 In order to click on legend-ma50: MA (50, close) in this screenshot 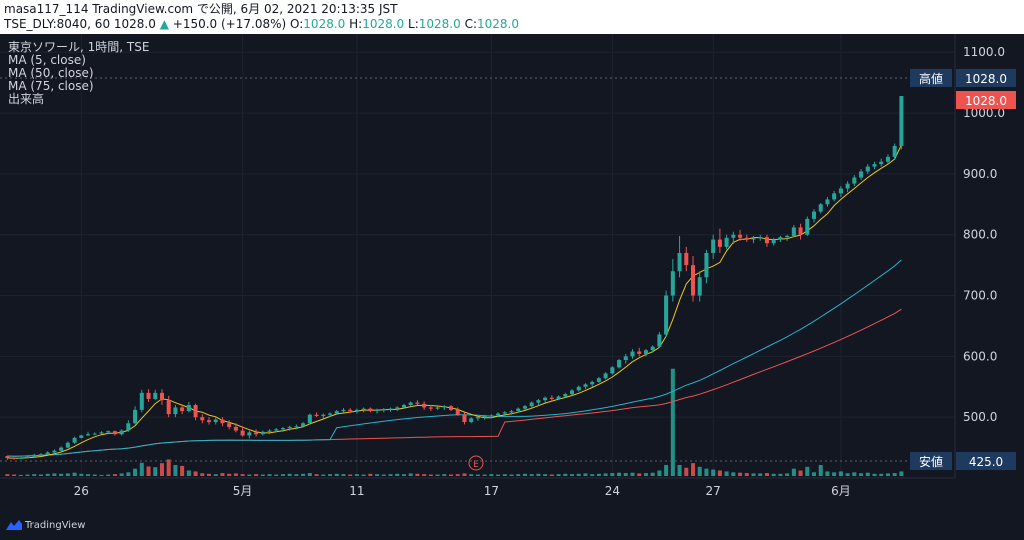, I will do `click(51, 73)`.